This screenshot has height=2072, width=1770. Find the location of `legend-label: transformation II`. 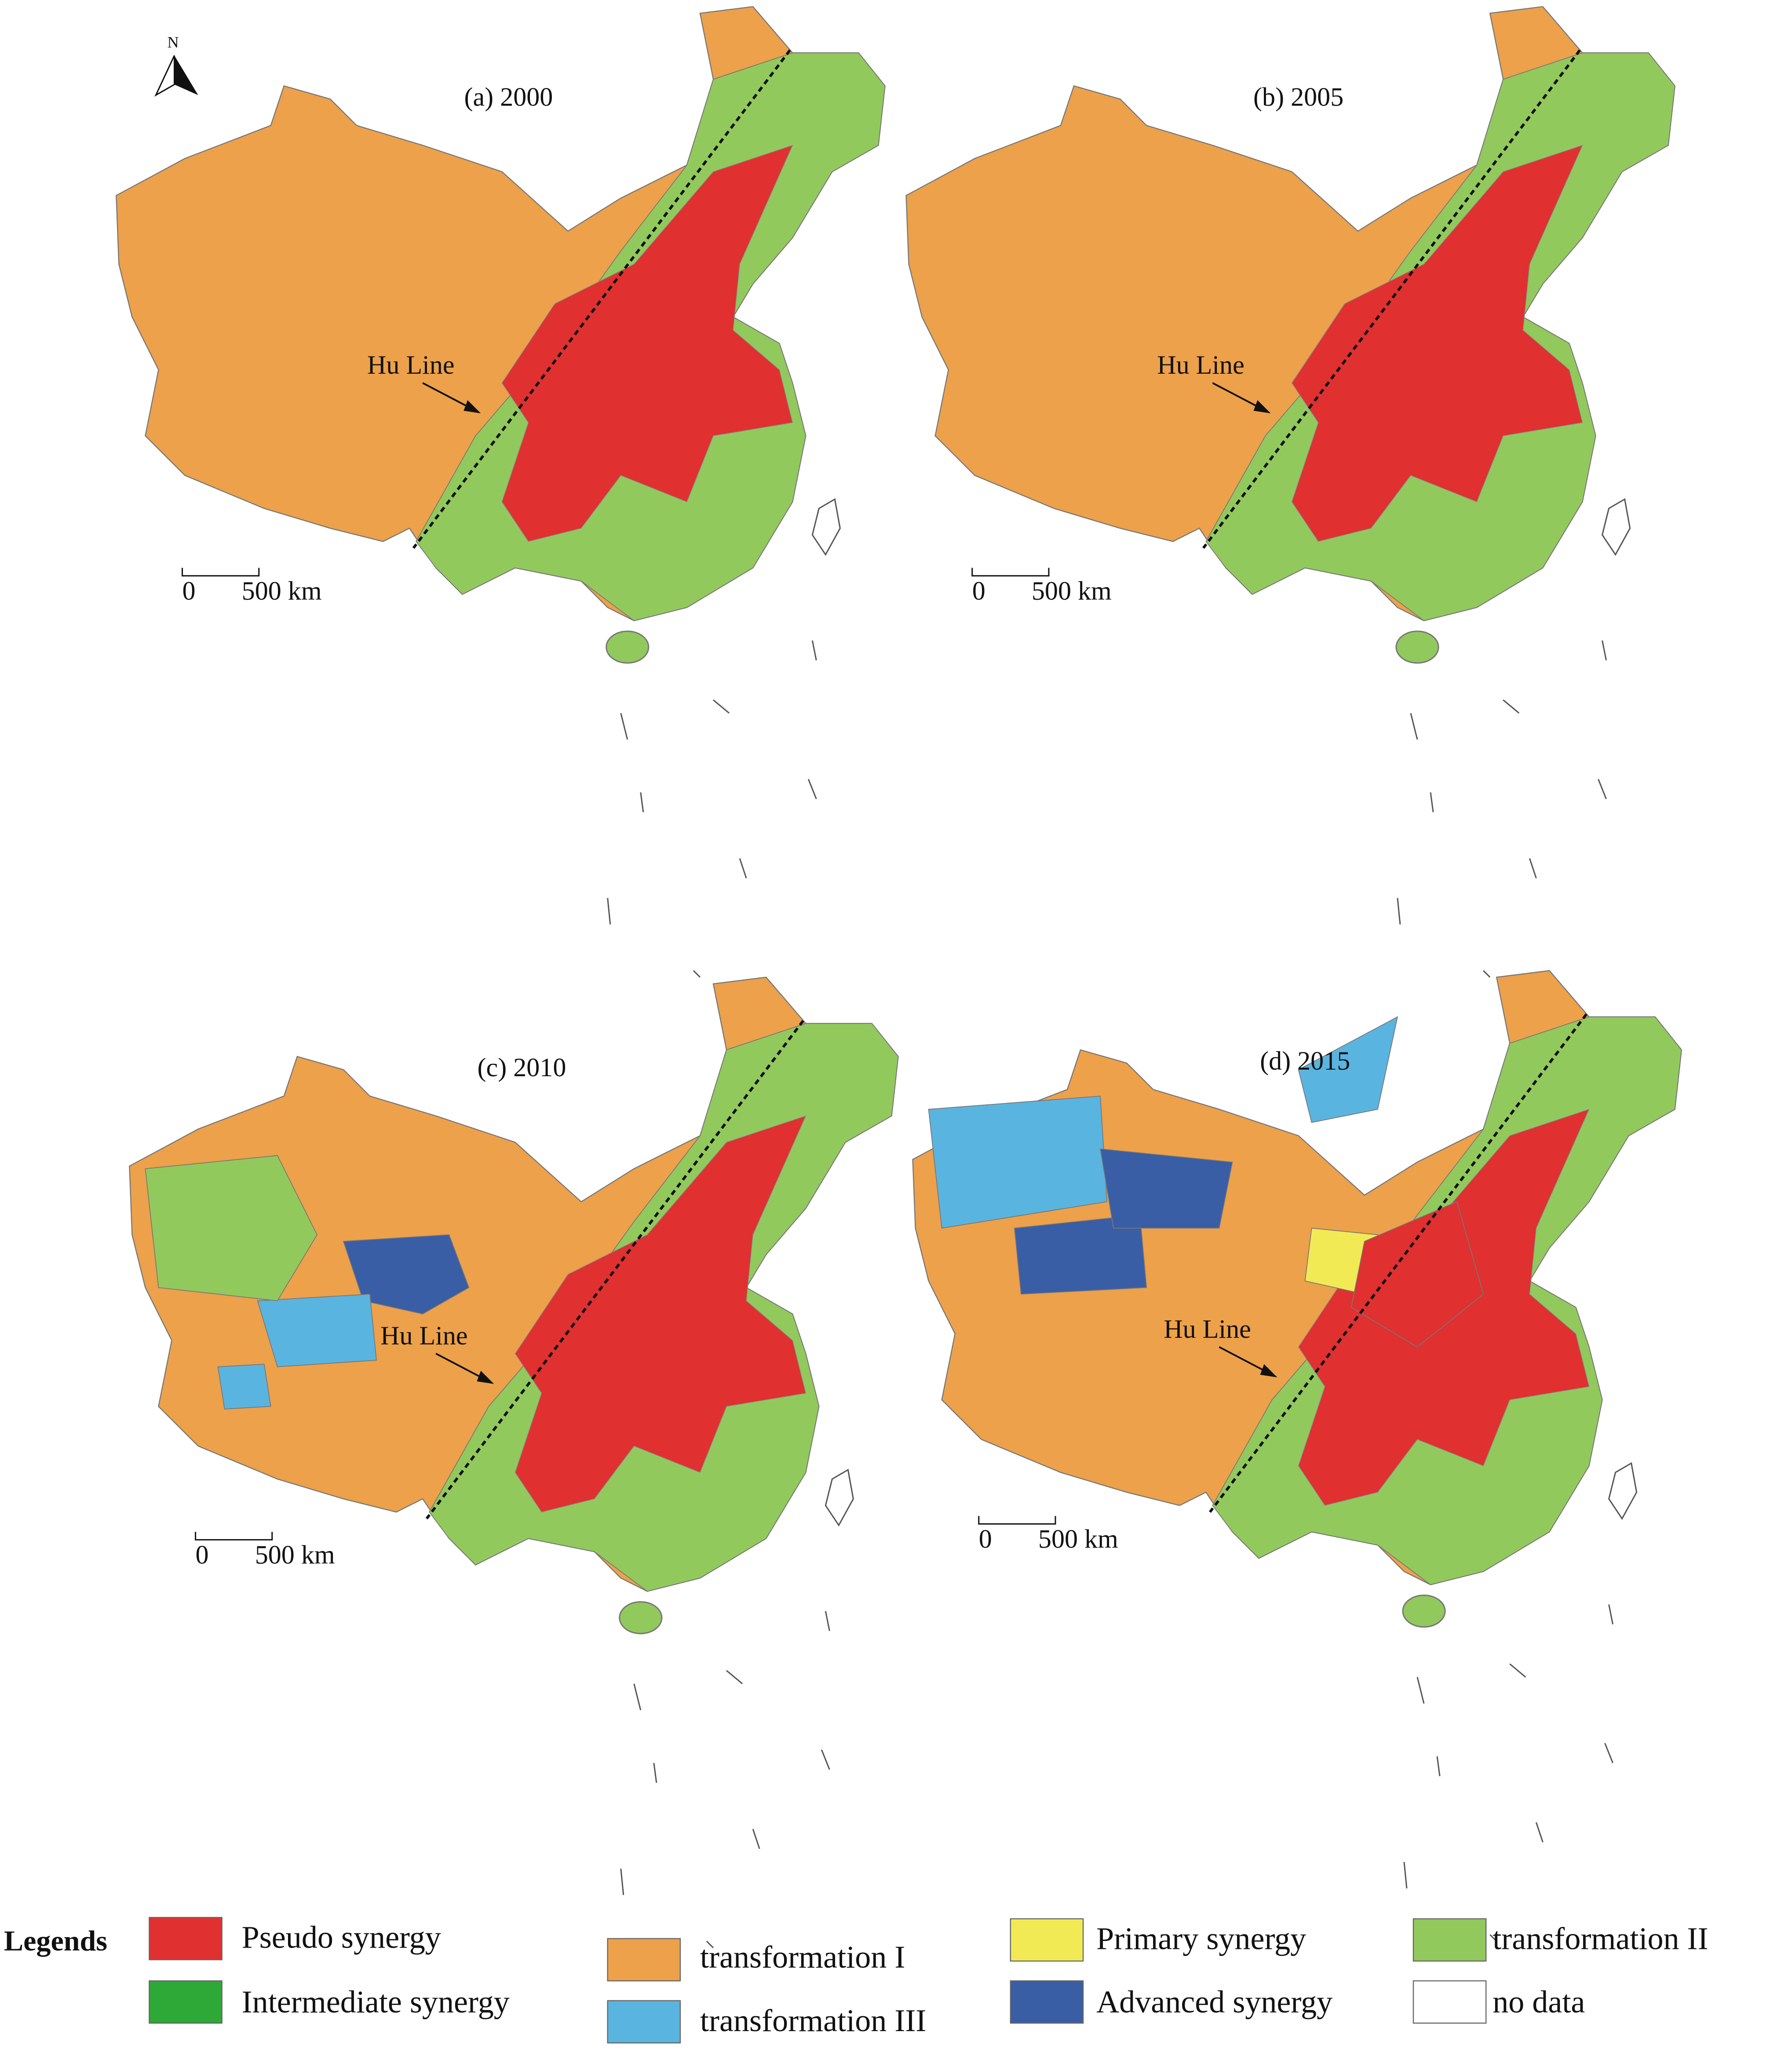

legend-label: transformation II is located at coordinates (1600, 1939).